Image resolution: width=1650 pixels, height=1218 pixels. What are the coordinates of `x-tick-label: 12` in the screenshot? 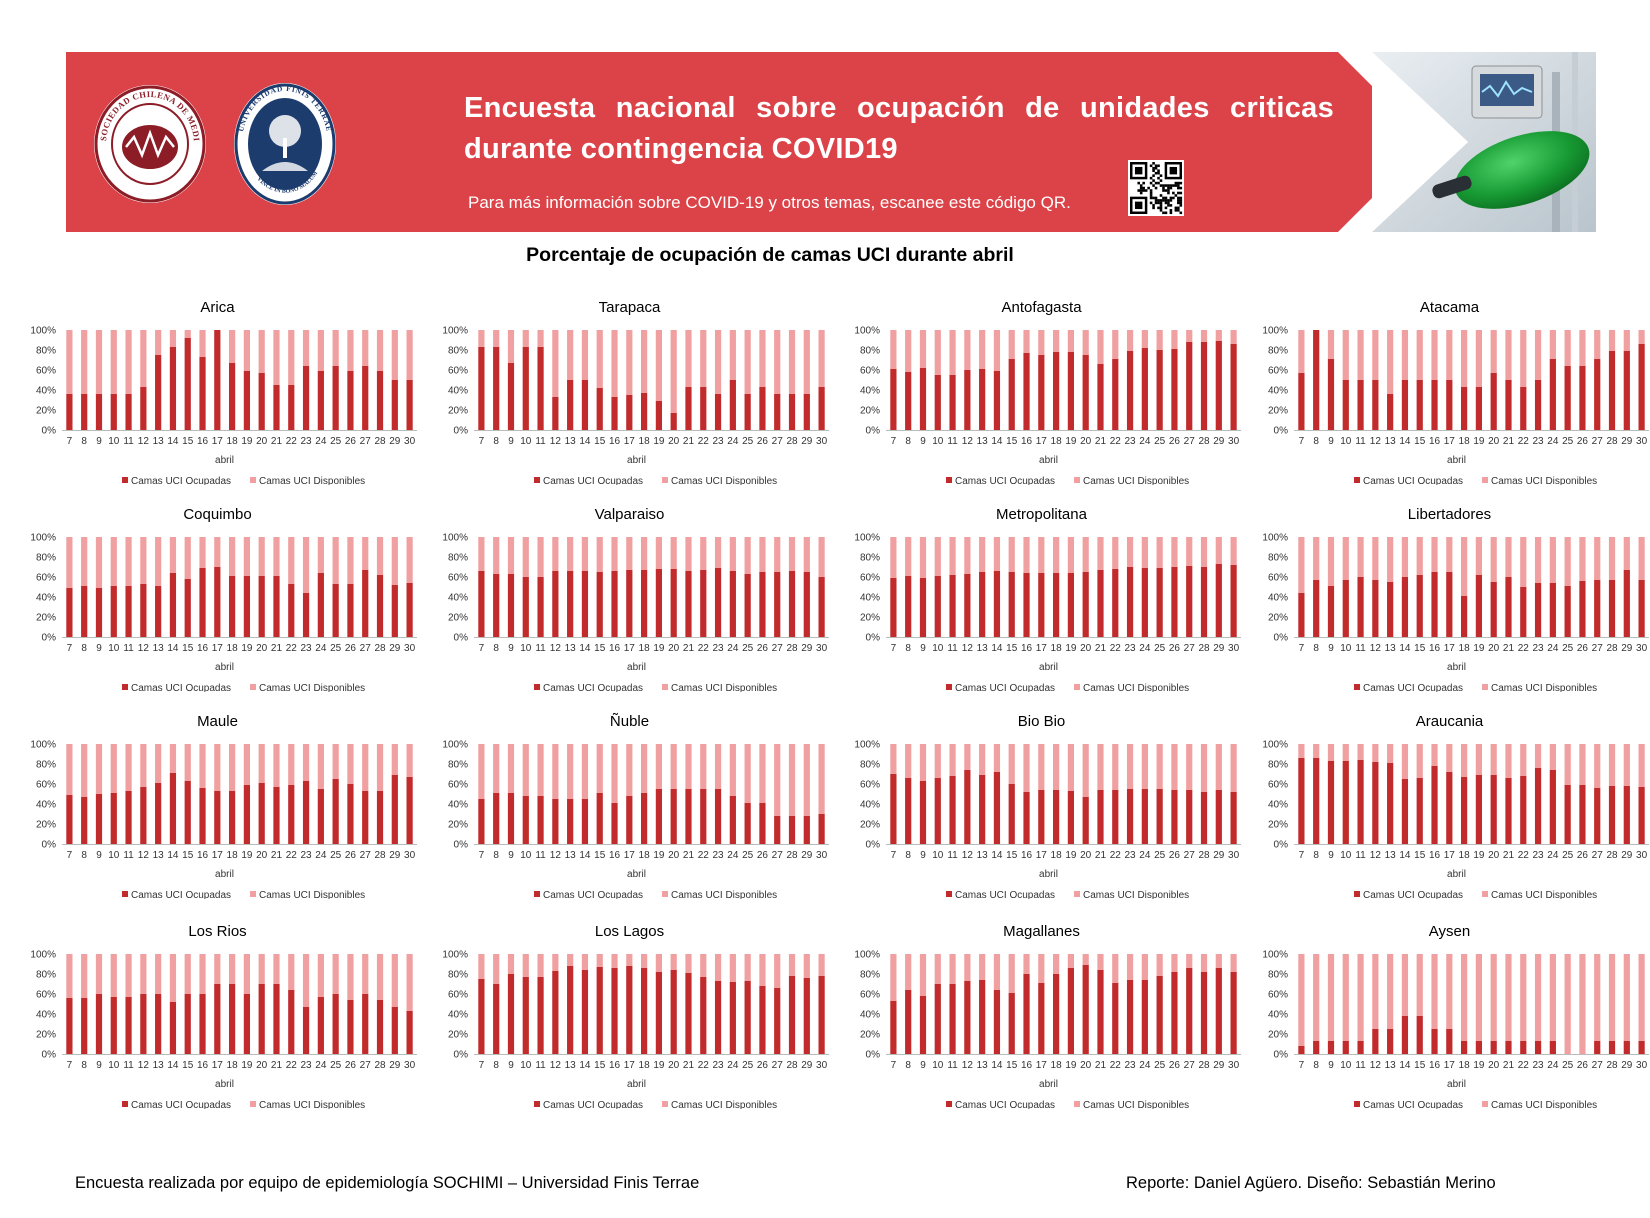 It's located at (1376, 855).